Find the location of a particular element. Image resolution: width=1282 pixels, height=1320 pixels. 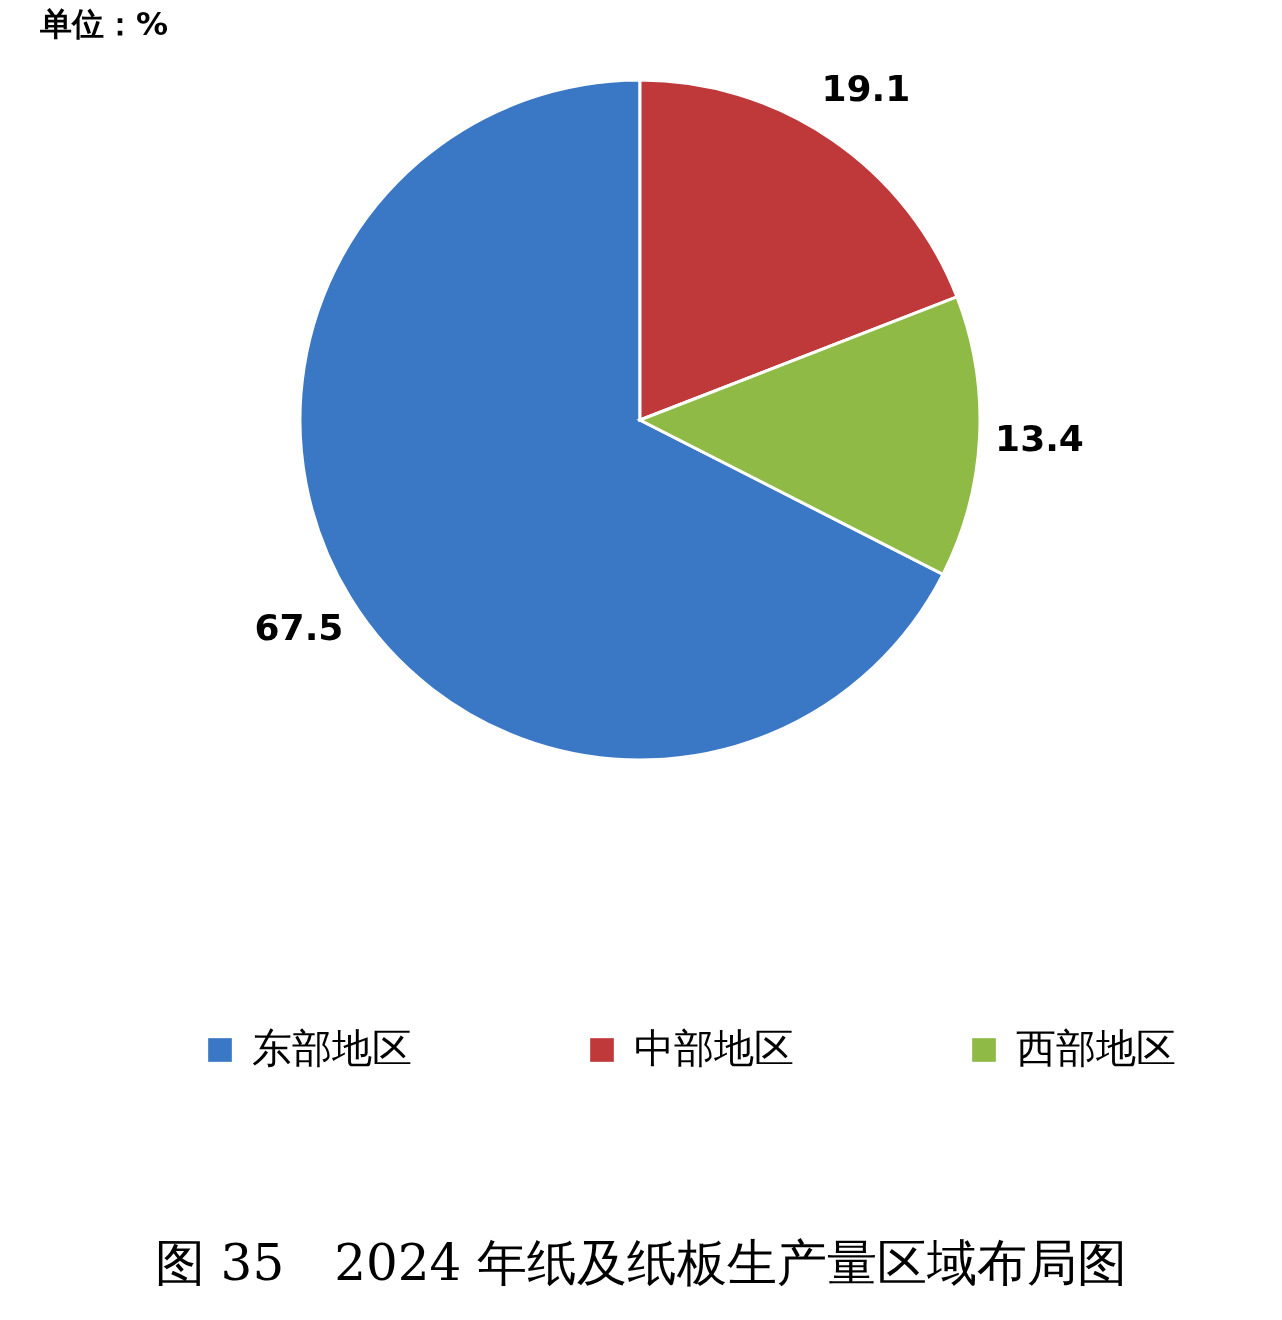

data-label: 19.1 is located at coordinates (866, 88).